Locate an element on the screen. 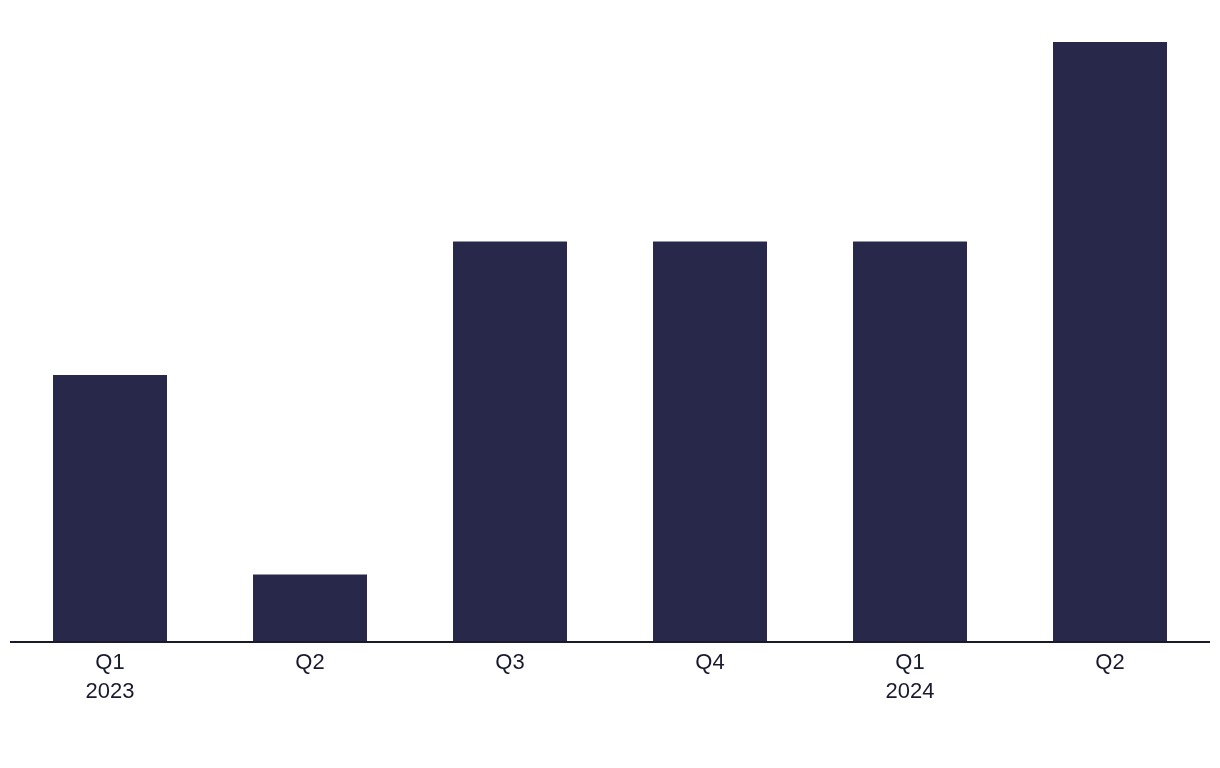 The width and height of the screenshot is (1220, 768). x-tick-label: Q4 is located at coordinates (710, 662).